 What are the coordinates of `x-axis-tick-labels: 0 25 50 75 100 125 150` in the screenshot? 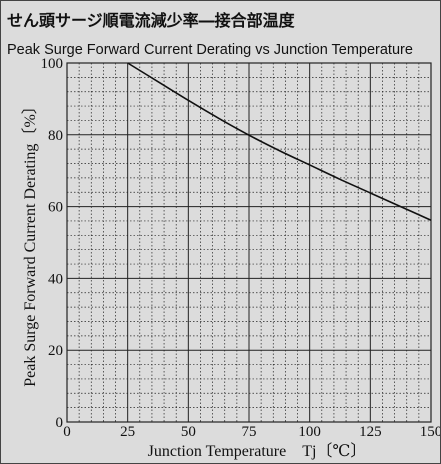 It's located at (252, 432).